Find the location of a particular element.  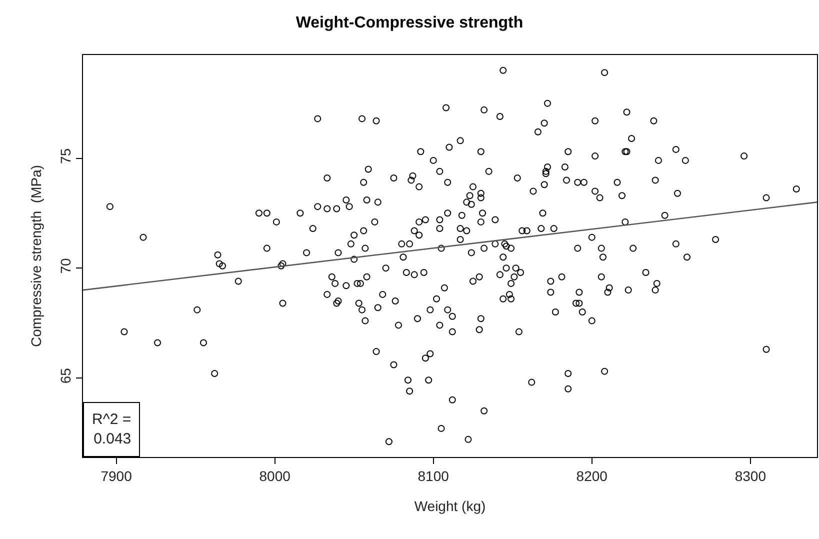

y-tick-label: 70 is located at coordinates (65, 266).